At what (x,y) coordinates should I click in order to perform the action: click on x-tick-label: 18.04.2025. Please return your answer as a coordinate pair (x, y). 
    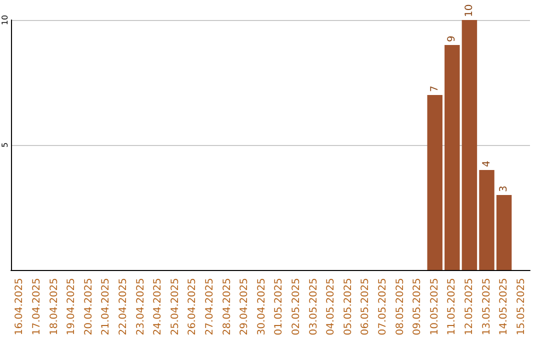
    Looking at the image, I should click on (54, 307).